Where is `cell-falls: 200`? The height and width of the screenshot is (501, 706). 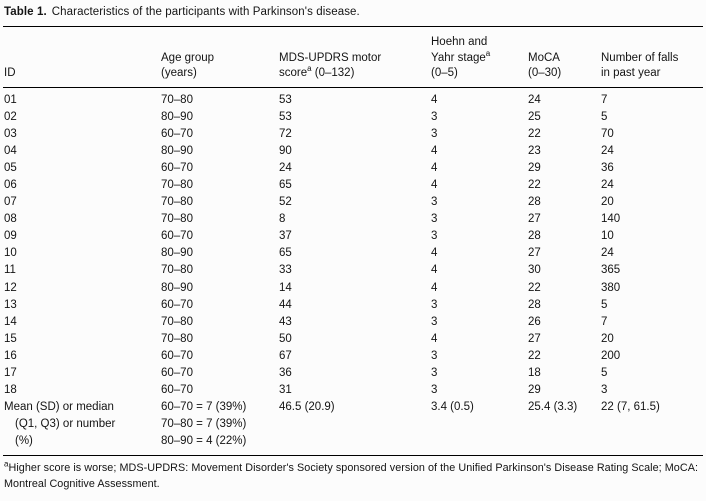 cell-falls: 200 is located at coordinates (611, 355).